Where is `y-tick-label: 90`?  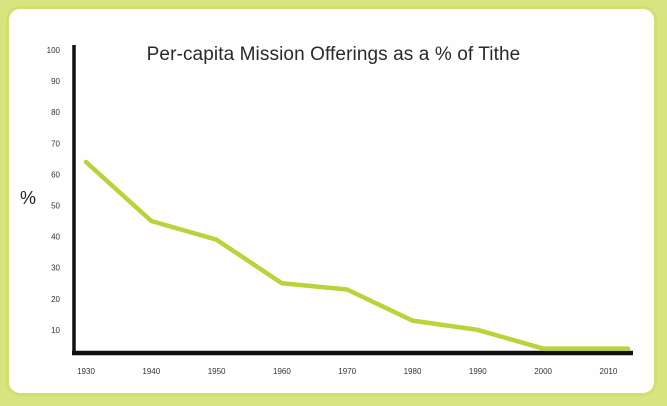 y-tick-label: 90 is located at coordinates (55, 81).